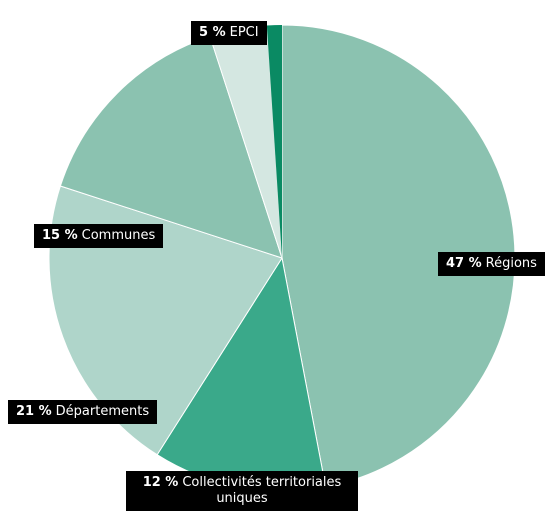  What do you see at coordinates (491, 264) in the screenshot?
I see `label-regions: 47 % Régions` at bounding box center [491, 264].